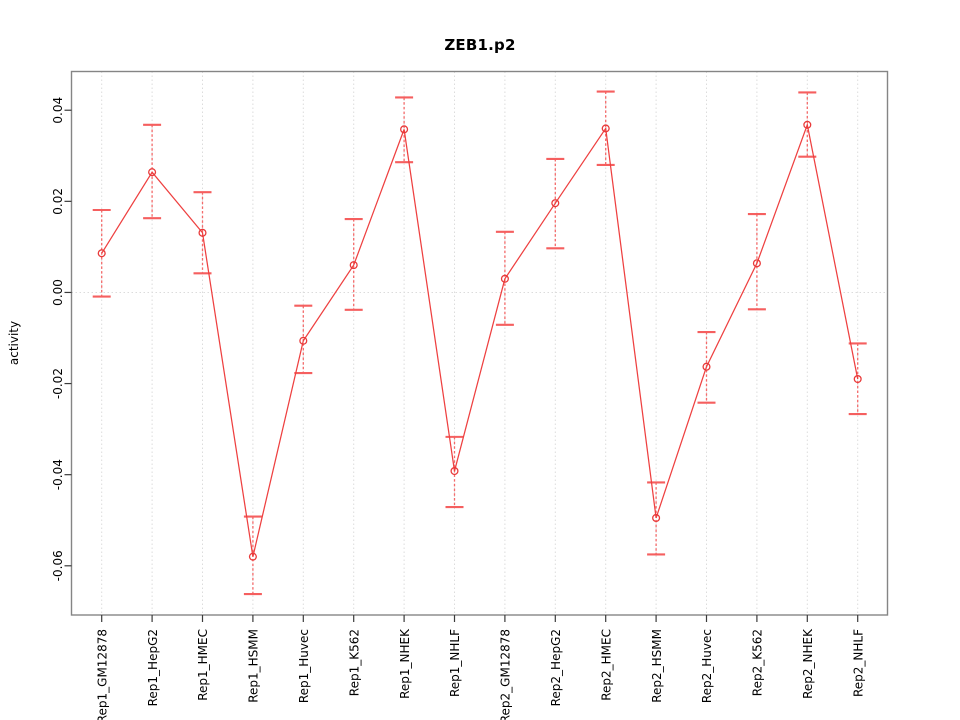 The height and width of the screenshot is (720, 960). What do you see at coordinates (58, 383) in the screenshot?
I see `y-tick-label: -0.02` at bounding box center [58, 383].